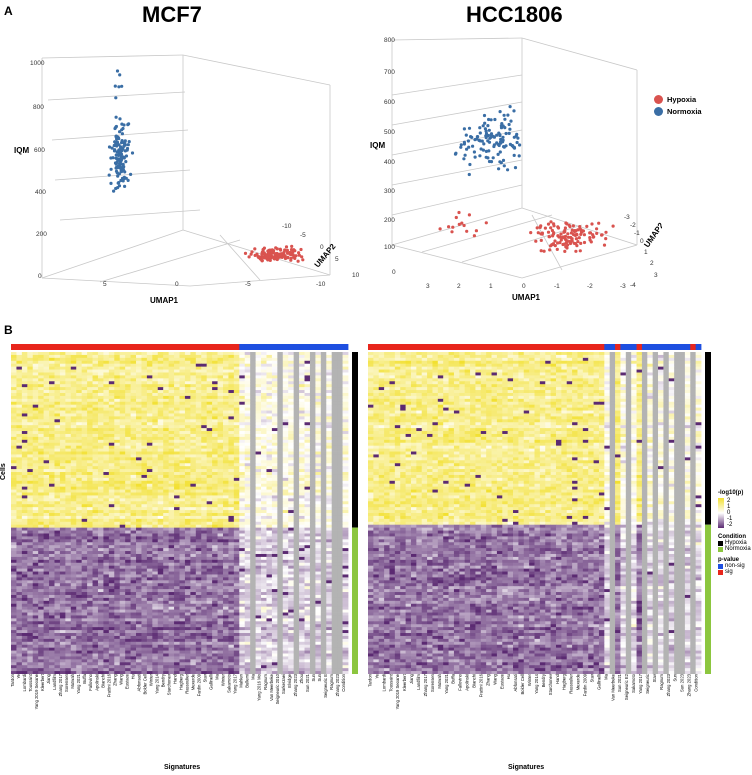  Describe the element at coordinates (646, 252) in the screenshot. I see `scatter-right-y-tick: 1` at that location.